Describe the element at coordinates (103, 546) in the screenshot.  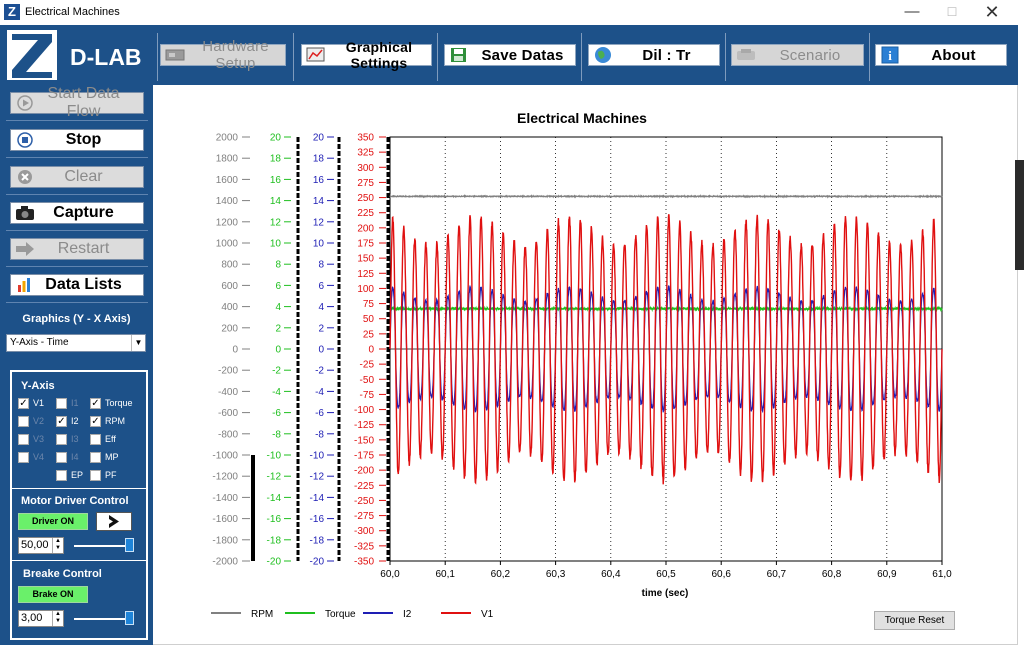
I see `driver-speed-slider-track` at that location.